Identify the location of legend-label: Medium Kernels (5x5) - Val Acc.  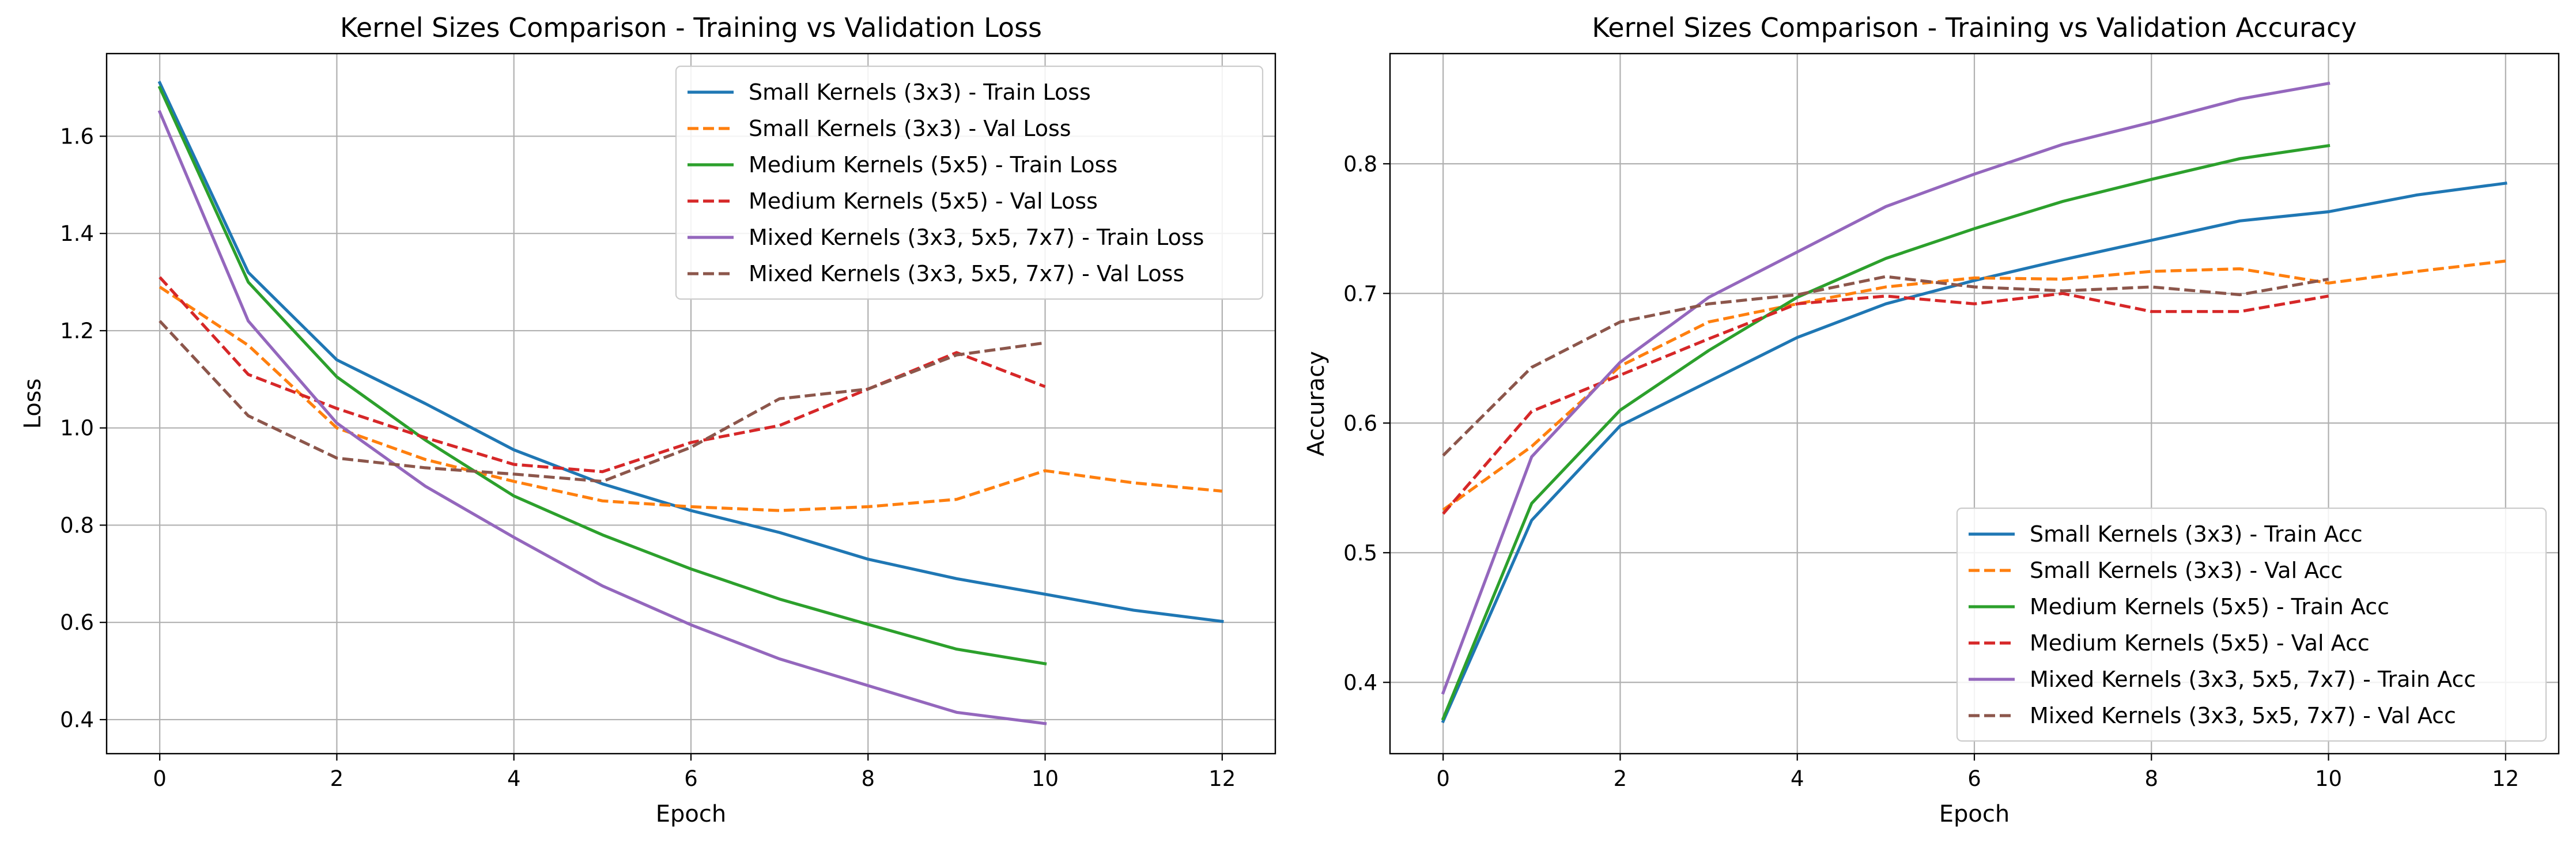
(2200, 643).